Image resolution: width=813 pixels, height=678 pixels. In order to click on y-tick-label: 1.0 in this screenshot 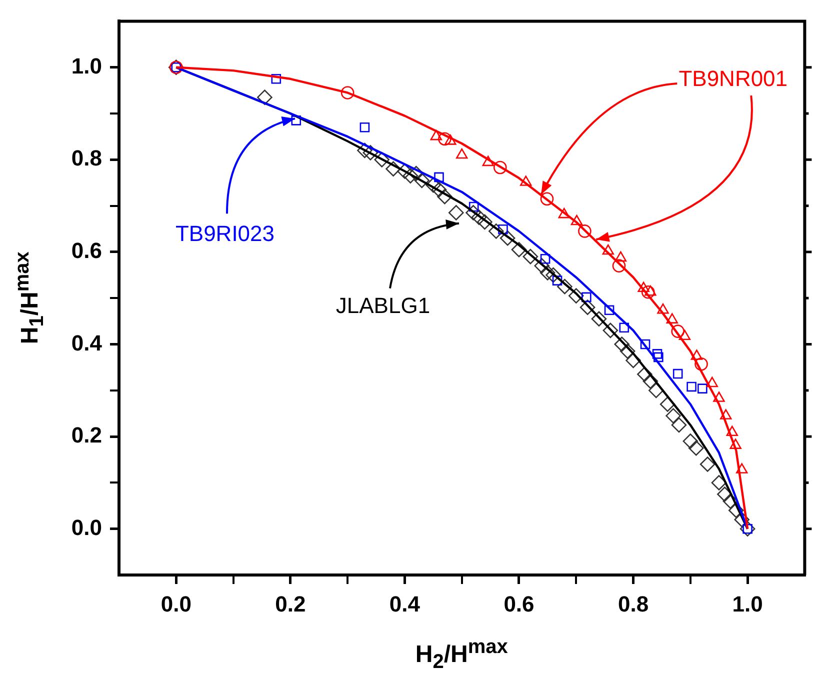, I will do `click(86, 65)`.